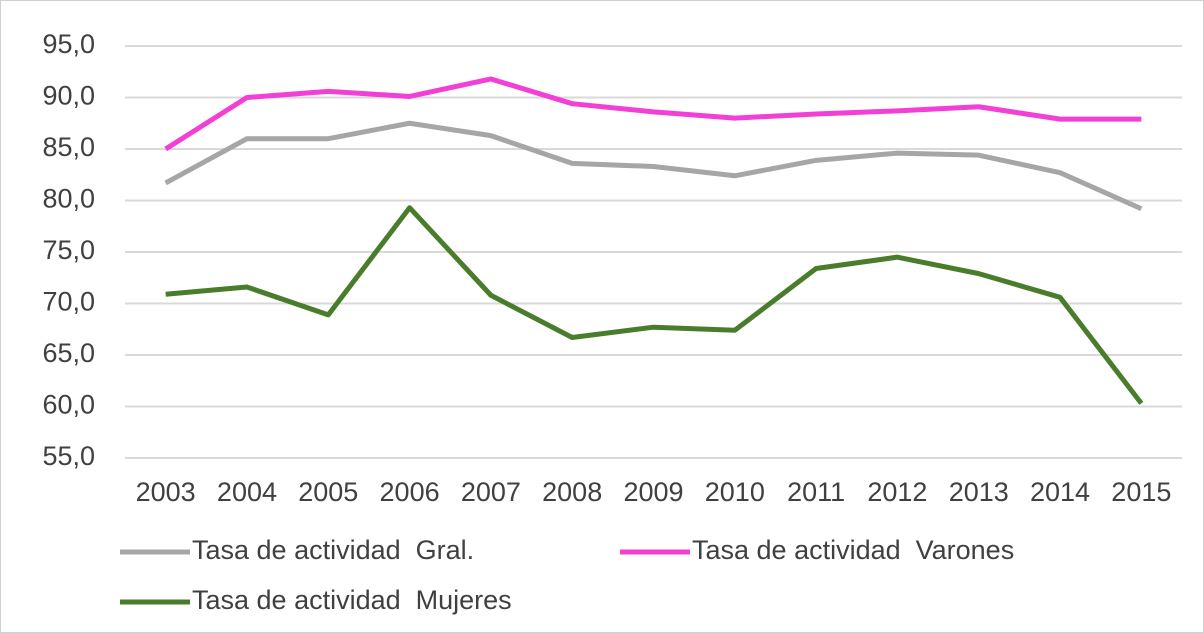 The height and width of the screenshot is (633, 1204). Describe the element at coordinates (166, 492) in the screenshot. I see `x-tick-label: 2003` at that location.